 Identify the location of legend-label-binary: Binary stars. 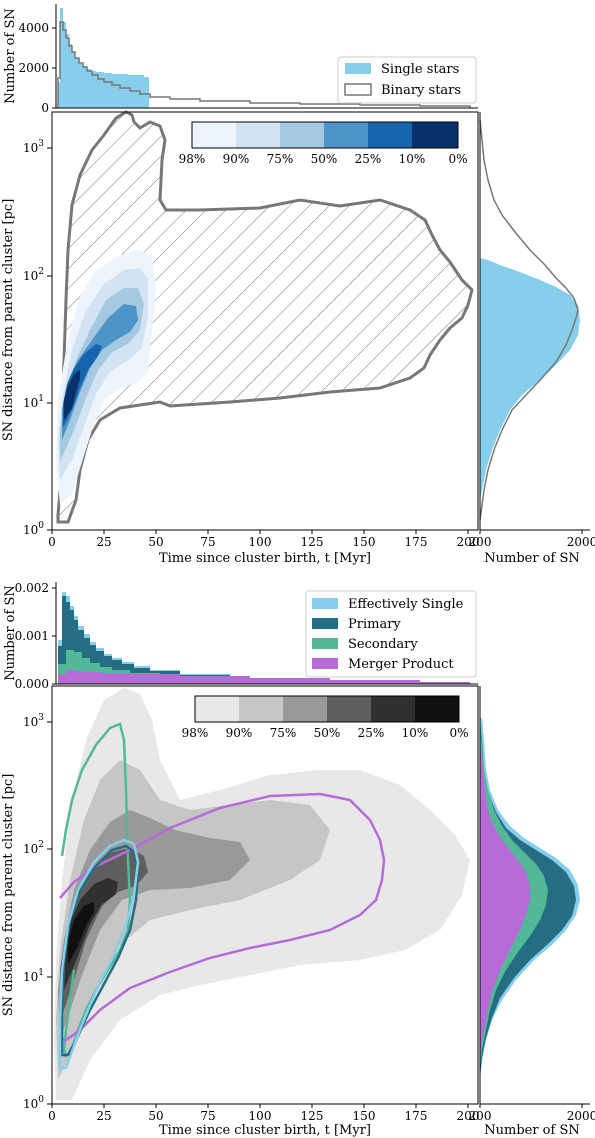
(421, 90).